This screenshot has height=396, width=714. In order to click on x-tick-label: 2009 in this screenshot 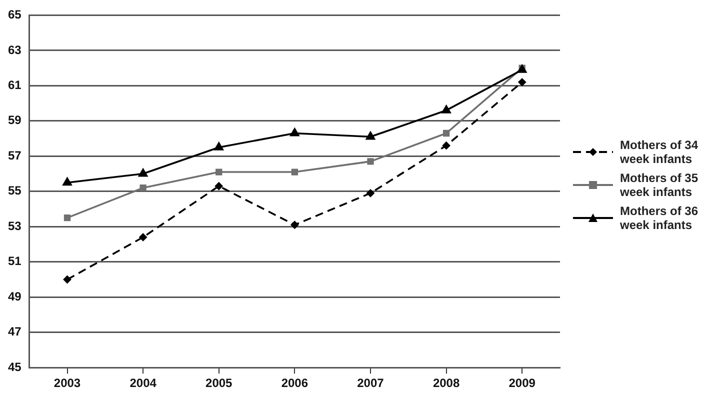, I will do `click(522, 383)`.